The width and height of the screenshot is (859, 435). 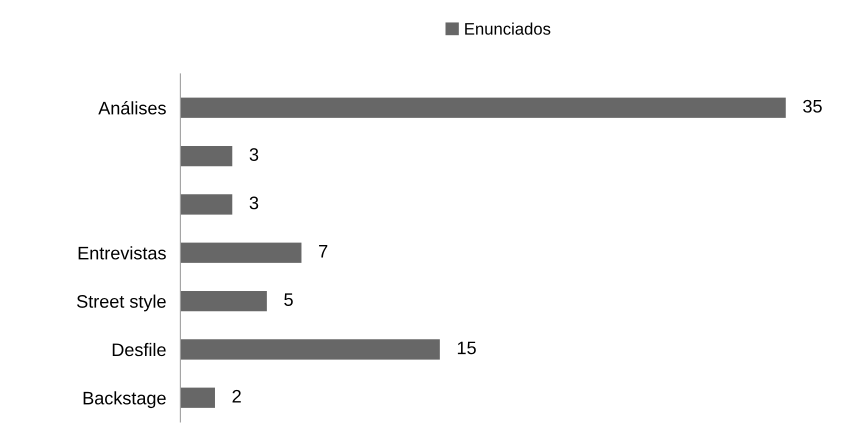 What do you see at coordinates (121, 303) in the screenshot?
I see `y-tick-label: Street style` at bounding box center [121, 303].